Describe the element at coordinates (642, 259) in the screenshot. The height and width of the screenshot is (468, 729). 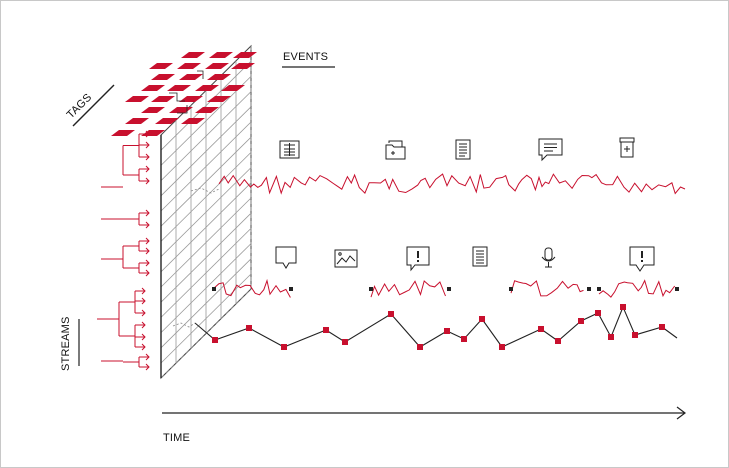
I see `alert-bubble-icon` at that location.